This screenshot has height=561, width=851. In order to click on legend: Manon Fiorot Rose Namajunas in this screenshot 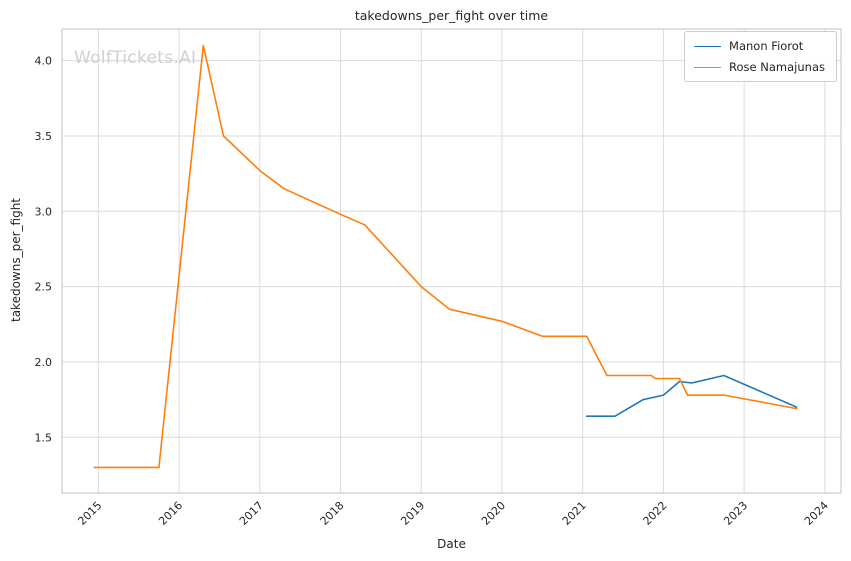, I will do `click(760, 56)`.